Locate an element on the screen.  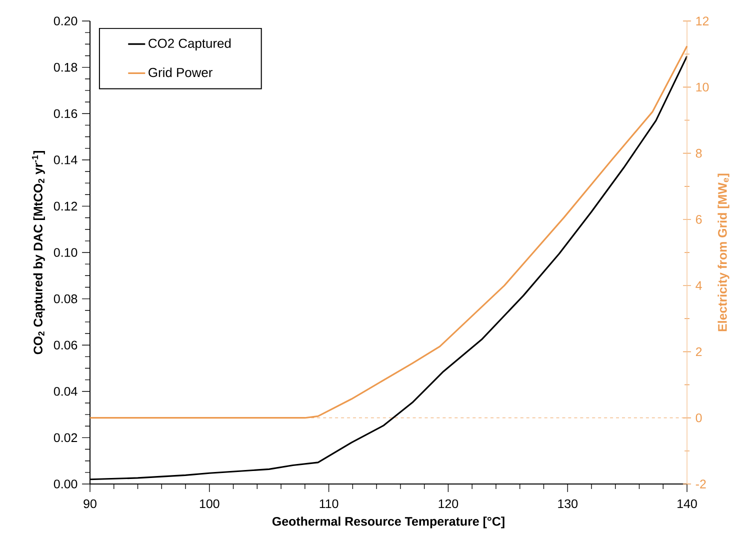
y2-tick-label: 4 is located at coordinates (699, 285).